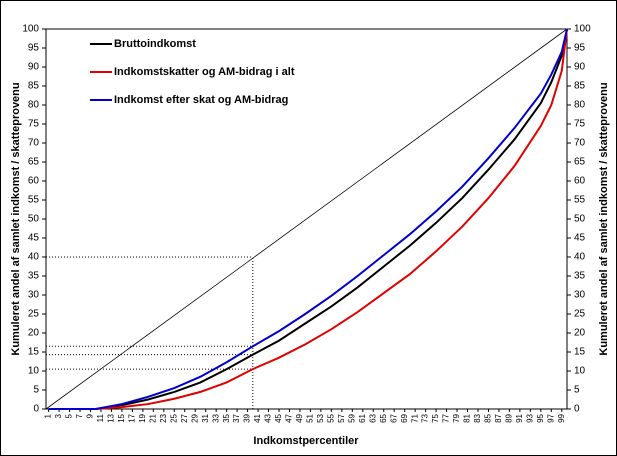 The width and height of the screenshot is (617, 456). I want to click on y-tick-label: 65, so click(34, 162).